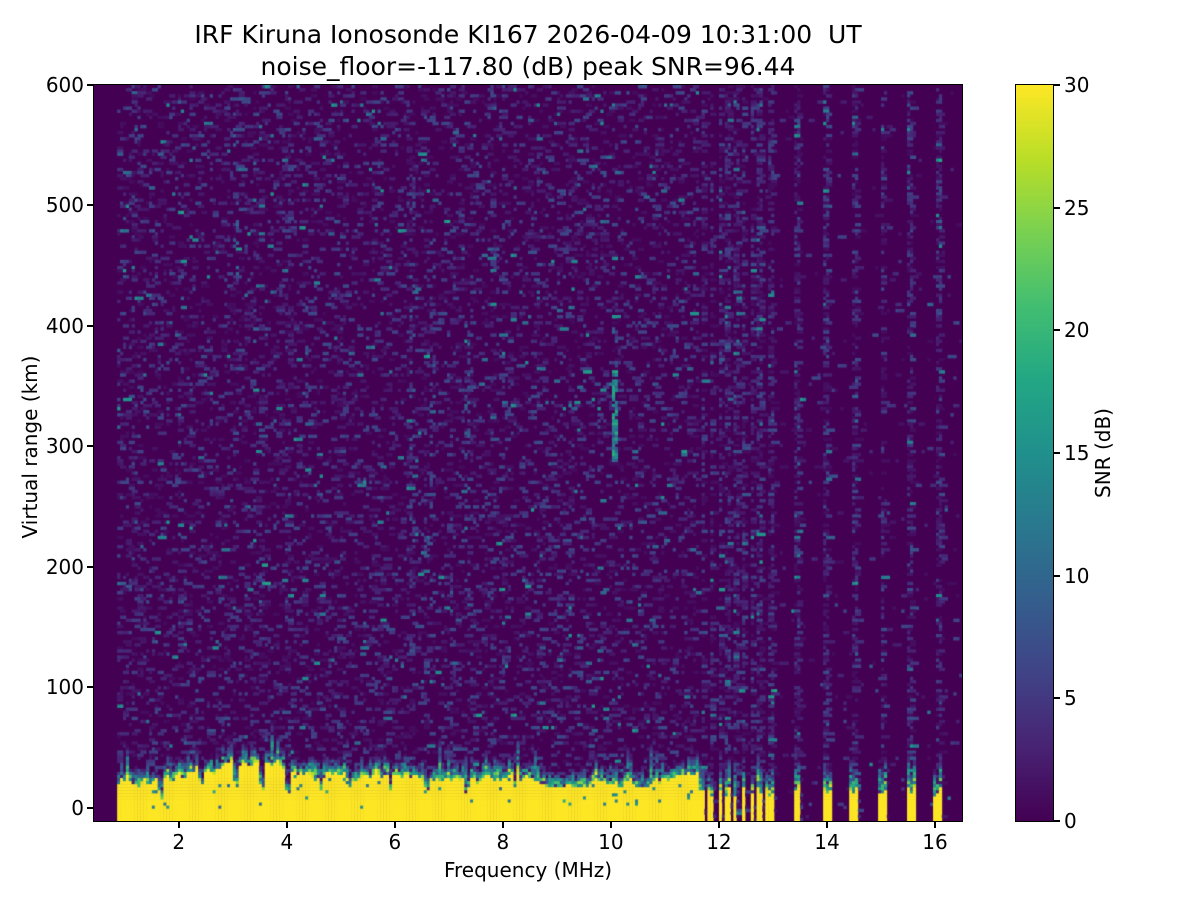 The height and width of the screenshot is (900, 1200). I want to click on x-tick-label: 12, so click(719, 842).